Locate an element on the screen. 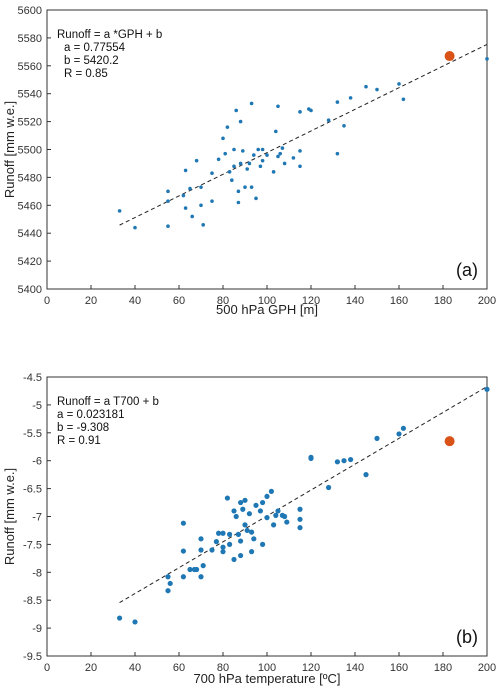 This screenshot has width=500, height=691. y-tick-label: -9.5 is located at coordinates (32, 657).